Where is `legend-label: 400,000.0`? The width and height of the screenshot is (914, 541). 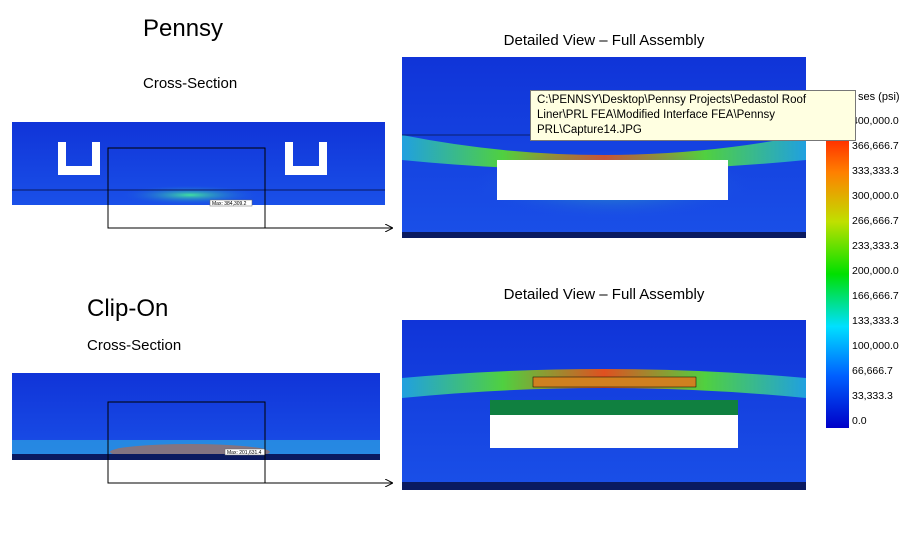
legend-label: 400,000.0 is located at coordinates (875, 121).